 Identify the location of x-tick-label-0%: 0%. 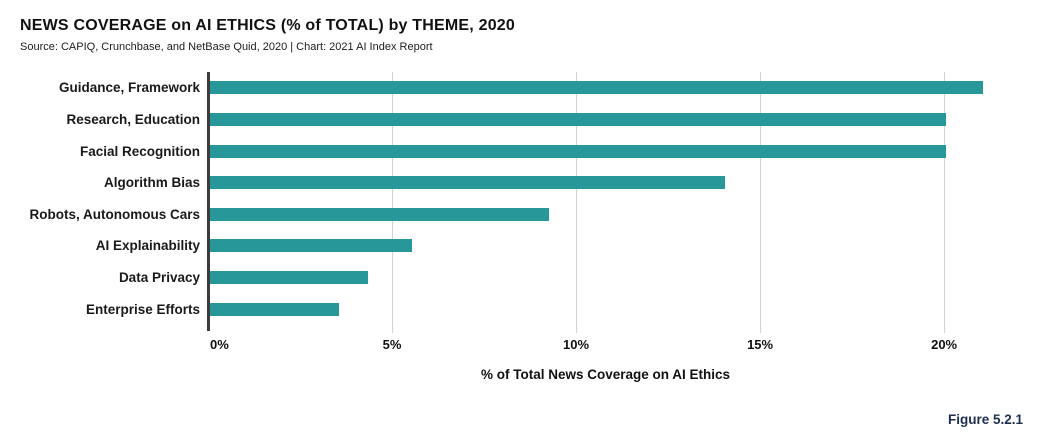
(219, 344).